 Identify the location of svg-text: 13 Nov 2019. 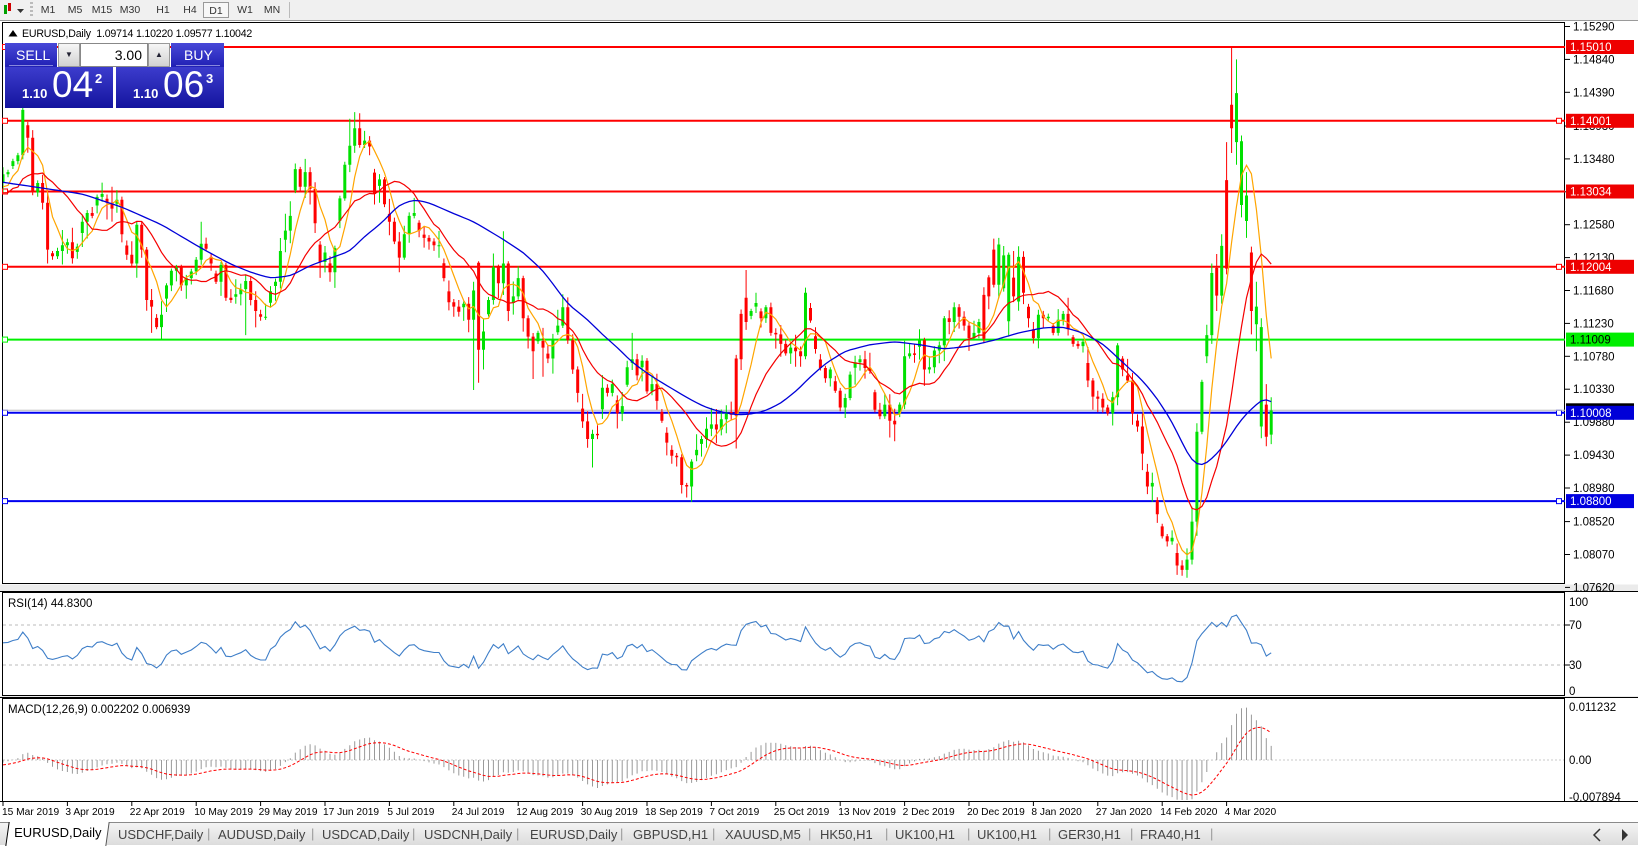
(867, 812).